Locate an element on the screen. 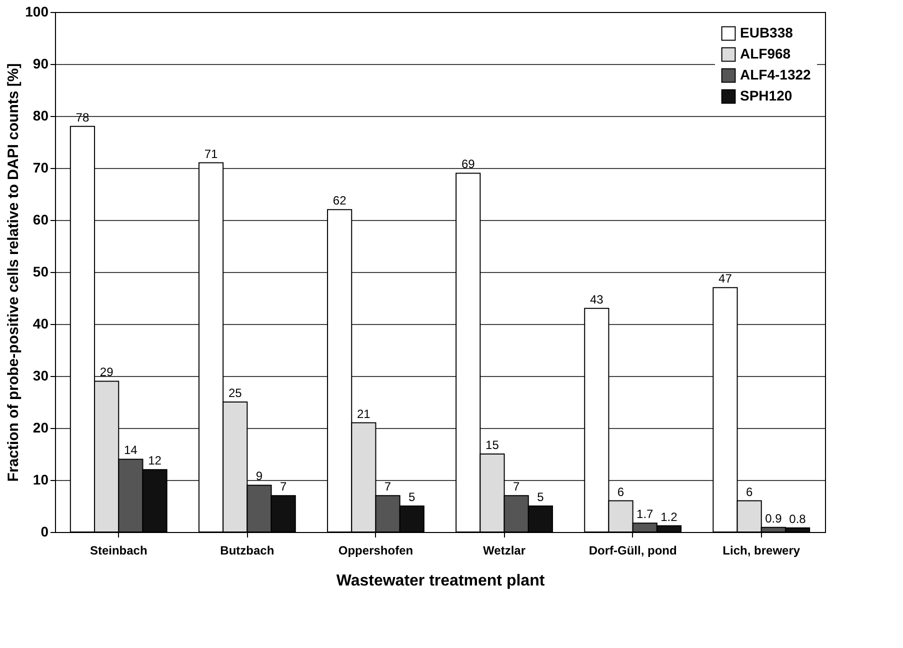 This screenshot has width=903, height=648. y-axis-title: Fraction of probe-positive cells relative to DAPI counts [%] is located at coordinates (13, 272).